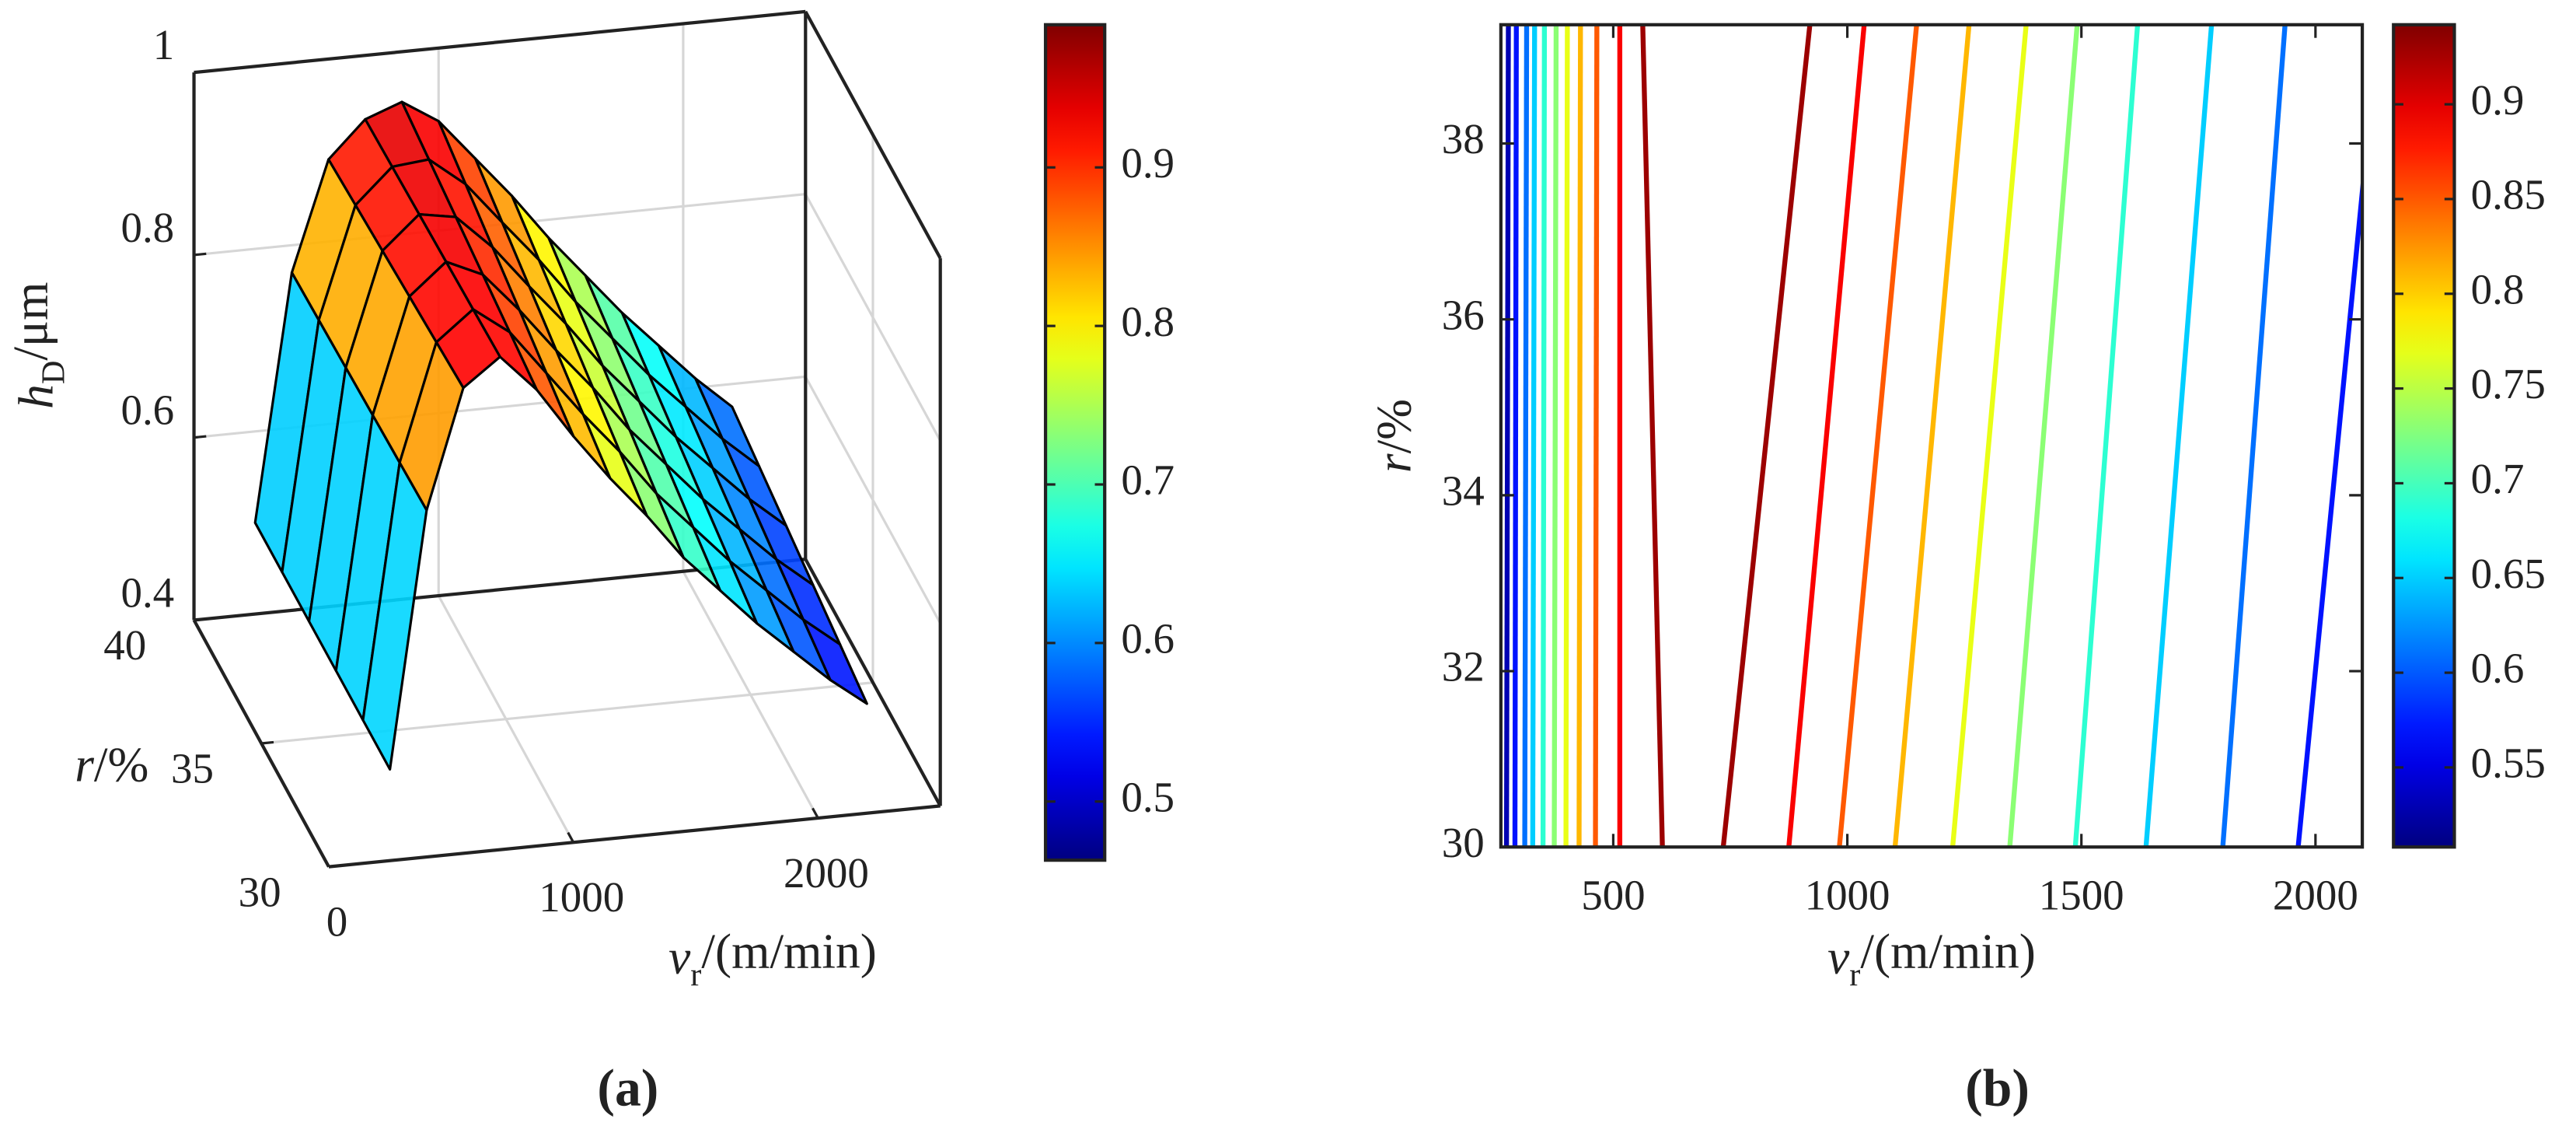  Describe the element at coordinates (147, 592) in the screenshot. I see `z-tick-label: 0.4` at that location.